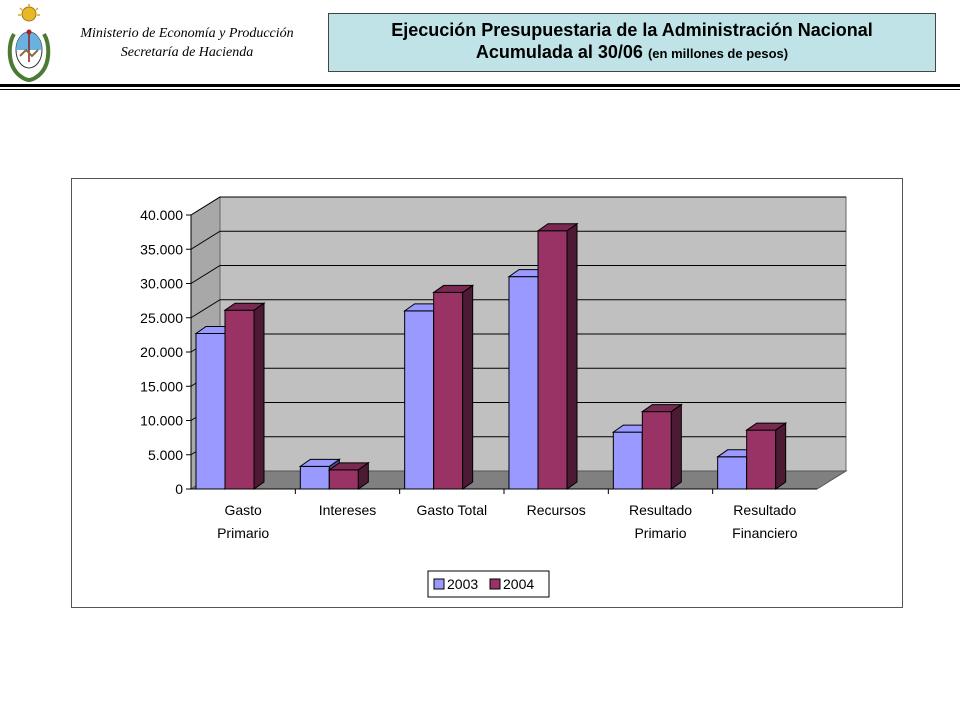 The height and width of the screenshot is (720, 960). I want to click on x-category-label: Financiero, so click(765, 533).